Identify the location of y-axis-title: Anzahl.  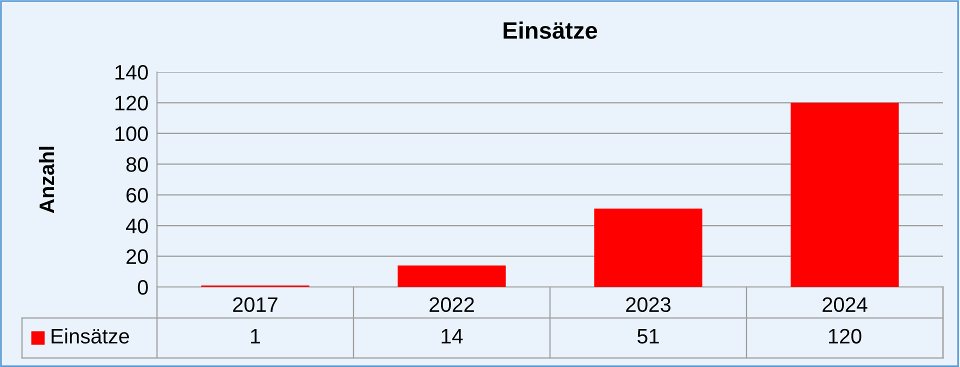
(46, 180).